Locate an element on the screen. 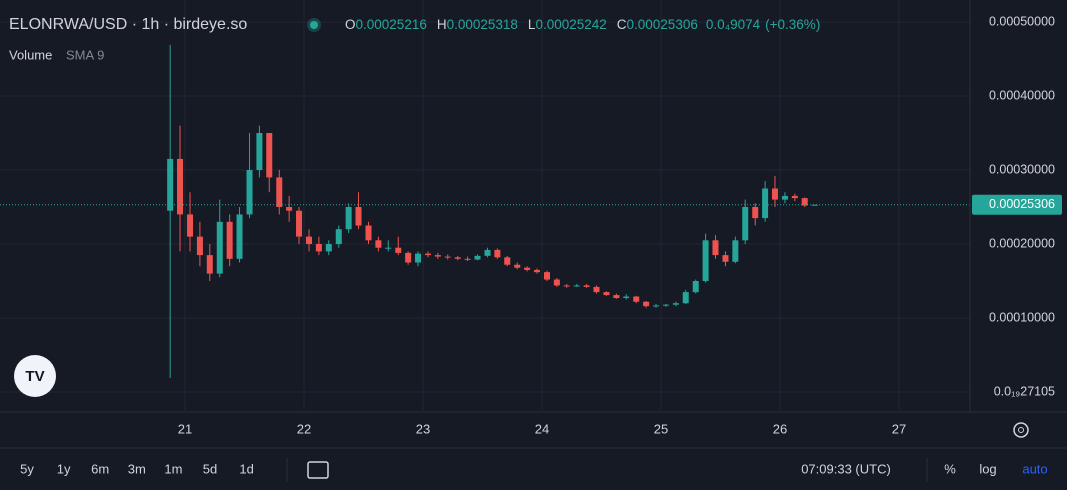 Image resolution: width=1067 pixels, height=490 pixels. y-tick-label: 0.00050000 is located at coordinates (1022, 21).